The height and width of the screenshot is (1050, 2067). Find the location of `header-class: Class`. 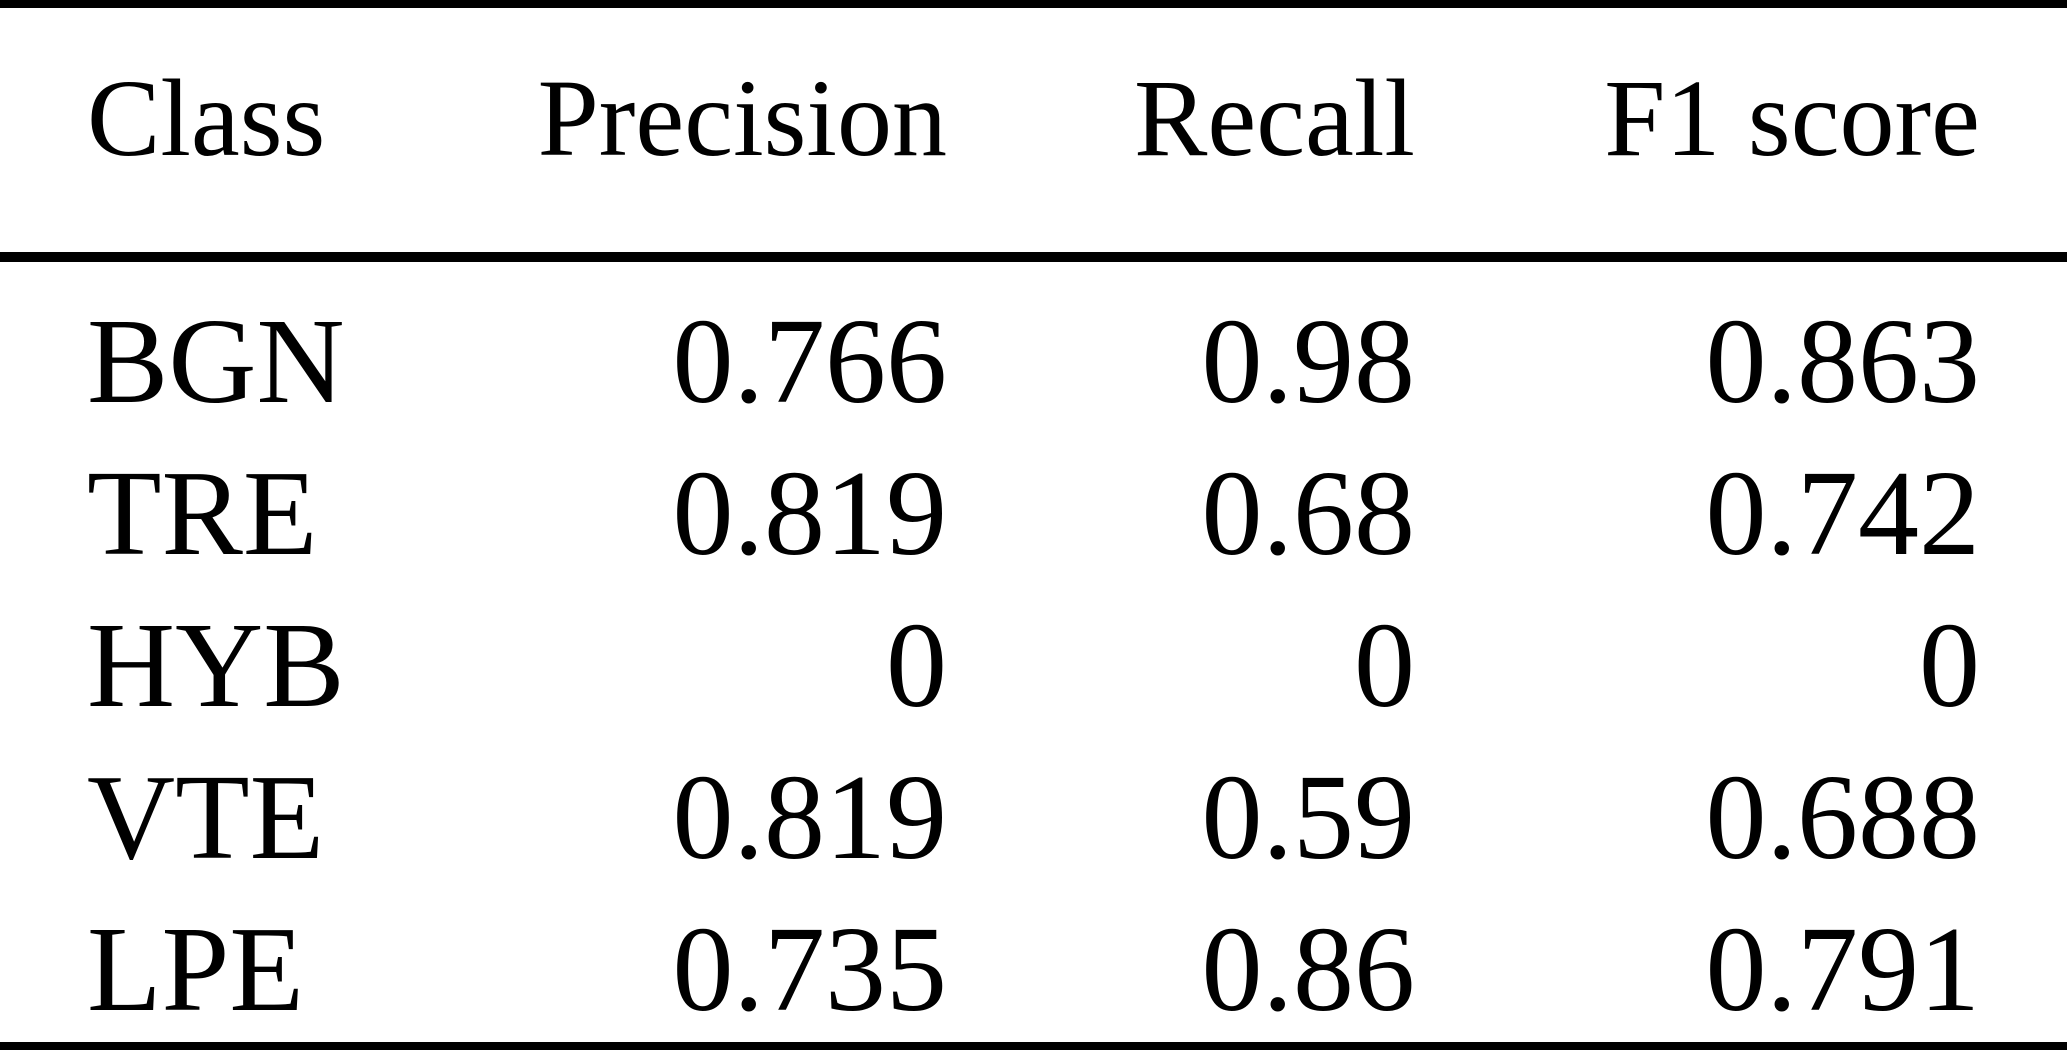

header-class: Class is located at coordinates (250, 135).